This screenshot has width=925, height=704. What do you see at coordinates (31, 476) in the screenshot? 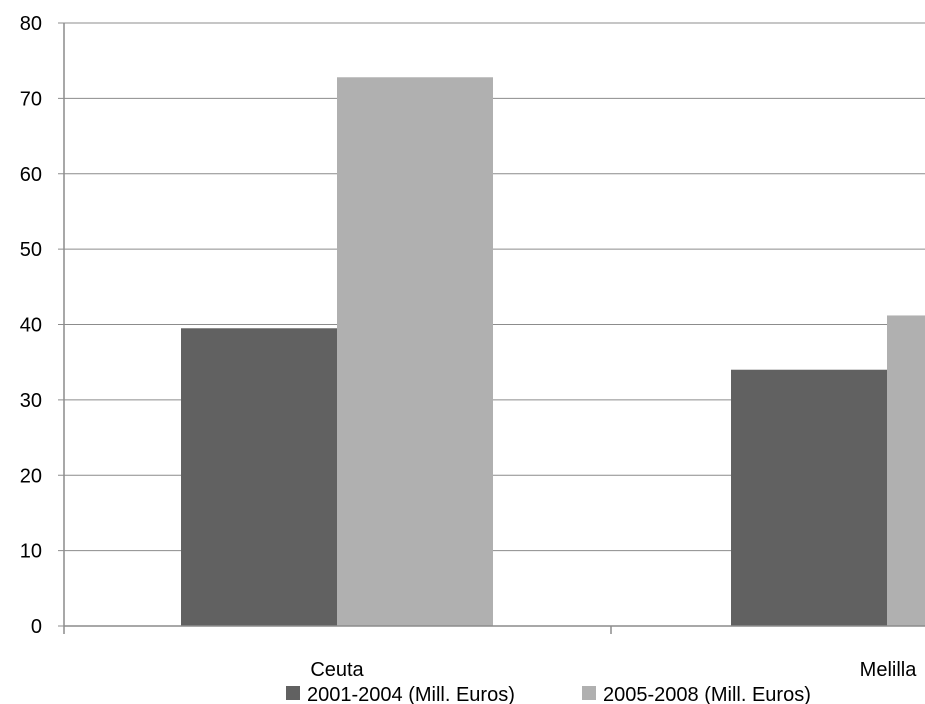
I see `y-tick-label: 20` at bounding box center [31, 476].